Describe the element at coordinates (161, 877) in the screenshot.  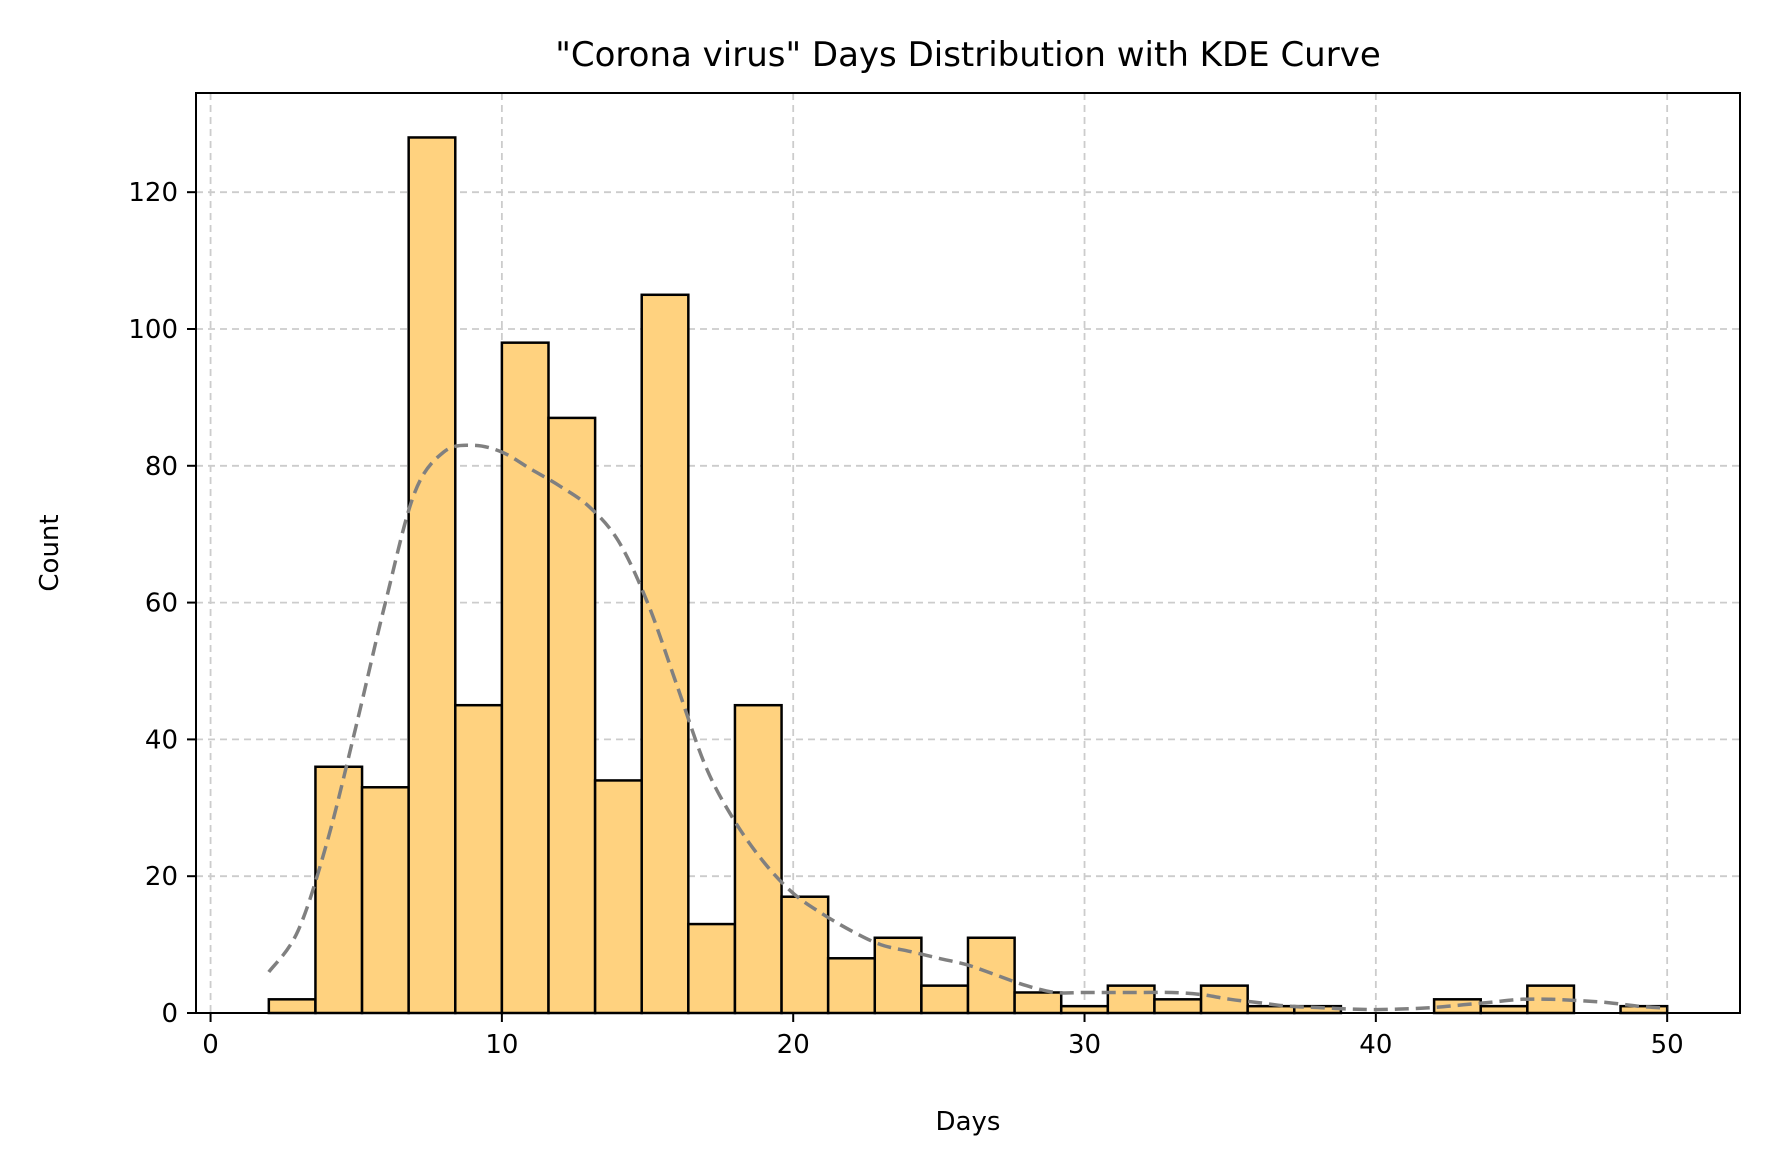
I see `y-tick-label: 20` at that location.